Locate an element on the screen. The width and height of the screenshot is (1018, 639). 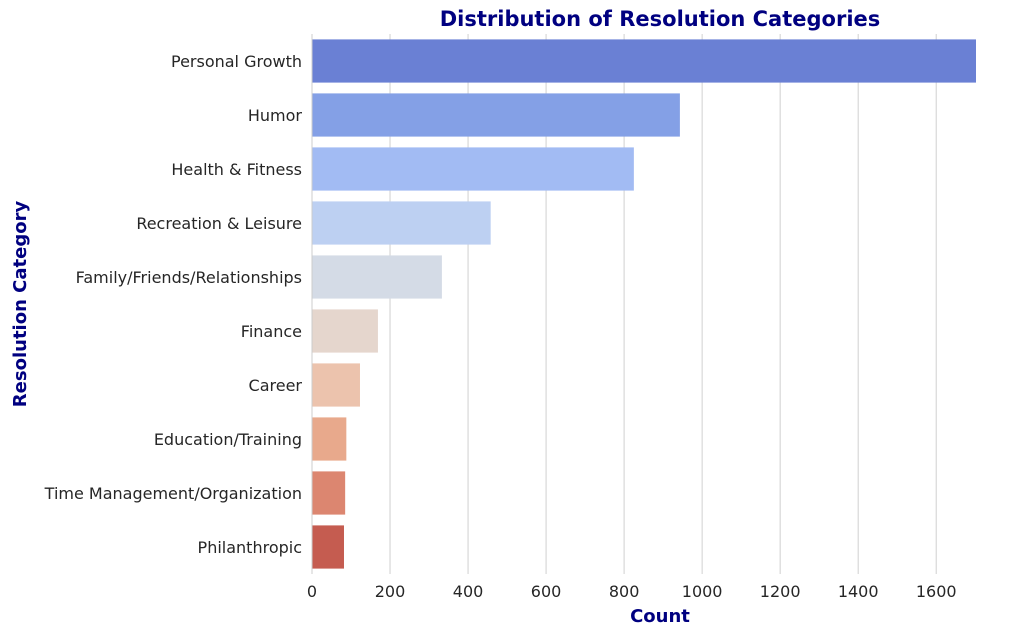
y-tick-label: Family/Friends/Relationships is located at coordinates (189, 277).